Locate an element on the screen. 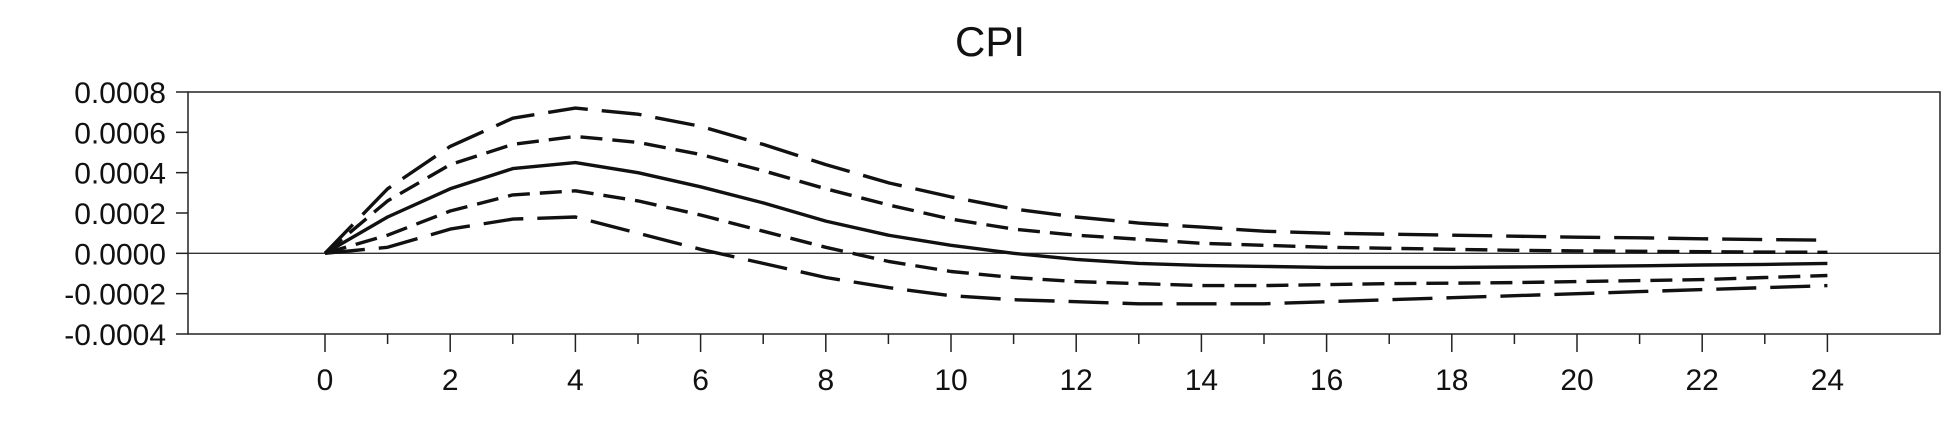 The image size is (1956, 426). chart-title: CPI is located at coordinates (990, 41).